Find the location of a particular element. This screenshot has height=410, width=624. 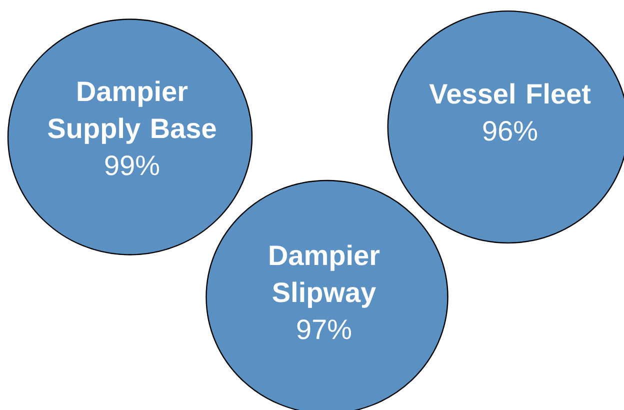

data-label: 96% is located at coordinates (510, 130).